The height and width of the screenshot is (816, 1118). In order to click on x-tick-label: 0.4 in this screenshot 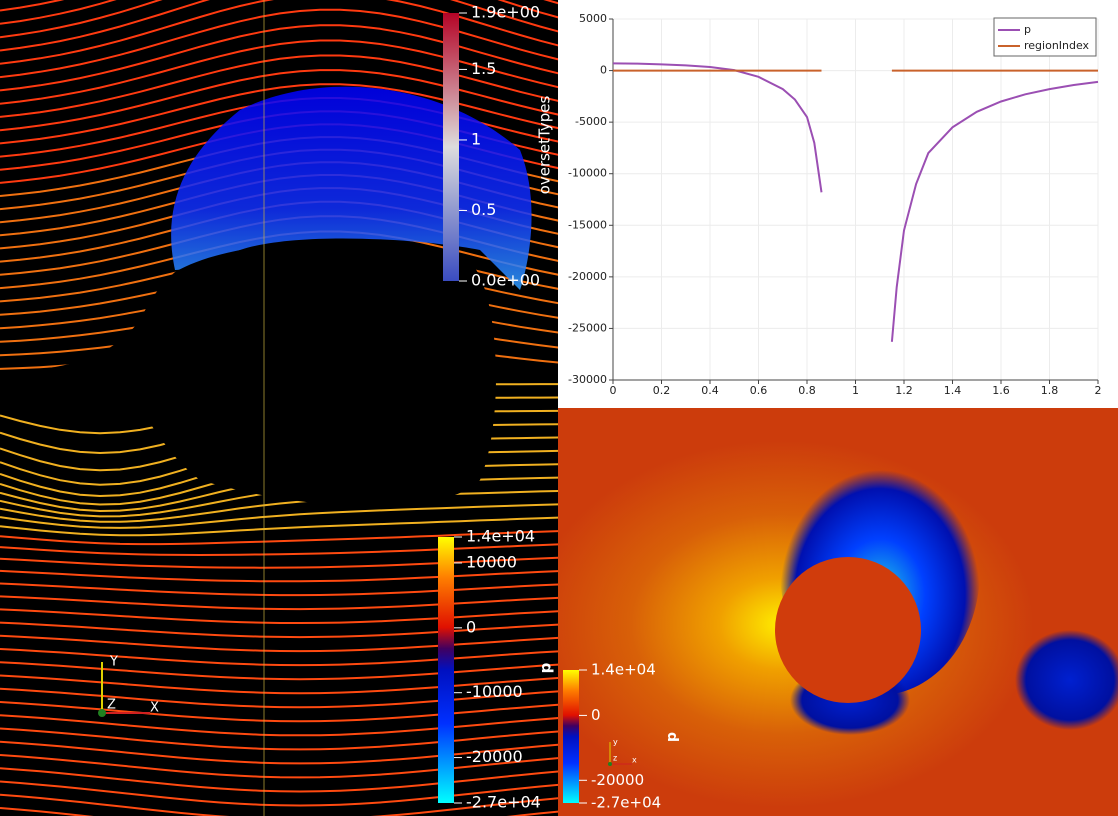, I will do `click(710, 390)`.